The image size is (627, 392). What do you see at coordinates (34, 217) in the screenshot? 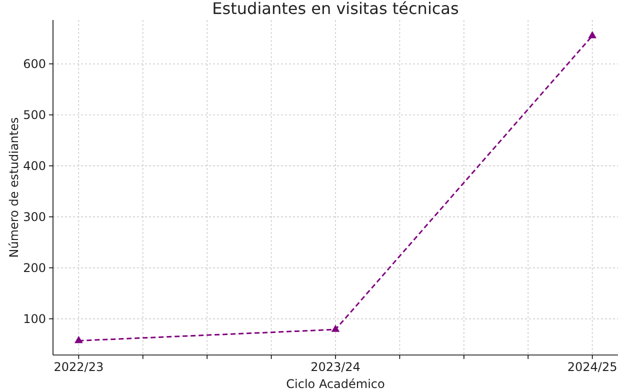
I see `y-tick-label: 300` at bounding box center [34, 217].